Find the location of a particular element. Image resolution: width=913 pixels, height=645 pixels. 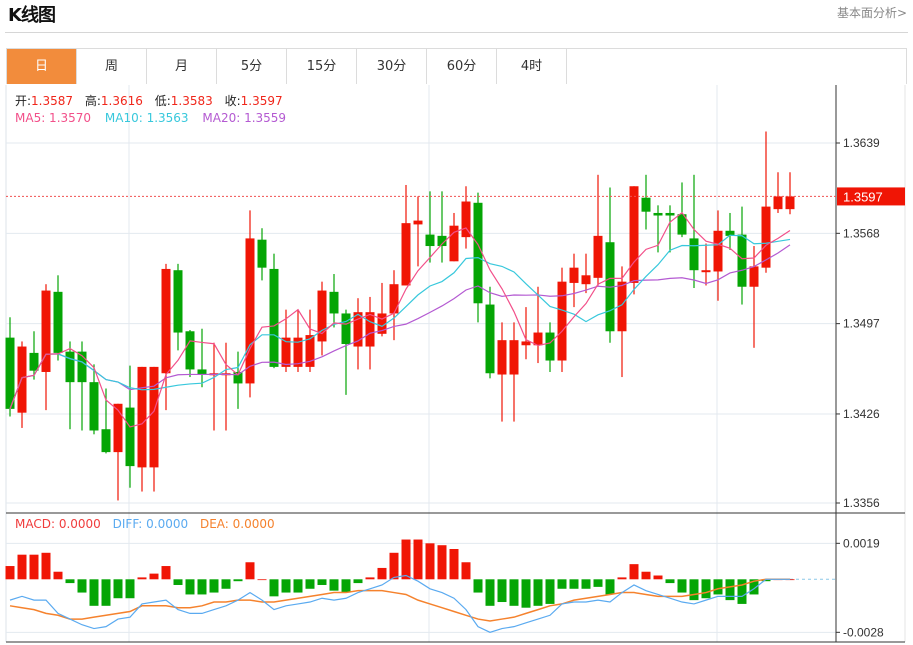

high-label: 高: is located at coordinates (92, 101).